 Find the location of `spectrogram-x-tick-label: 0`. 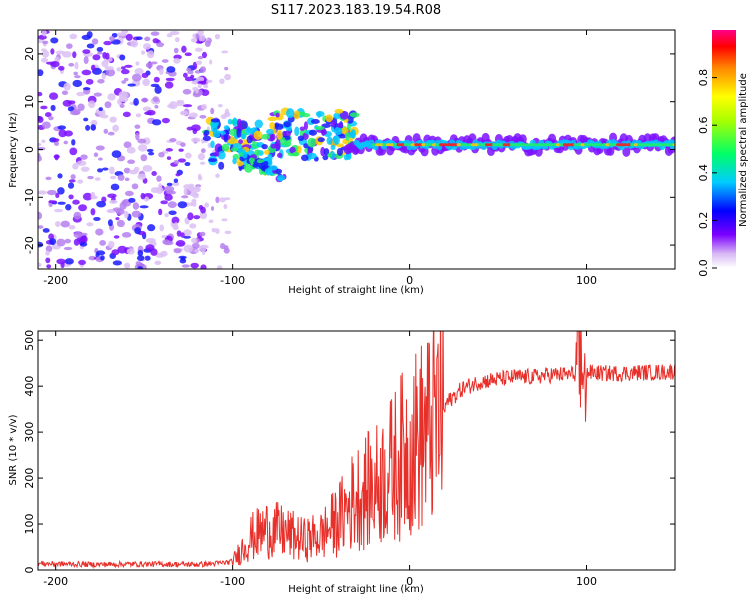

spectrogram-x-tick-label: 0 is located at coordinates (409, 280).